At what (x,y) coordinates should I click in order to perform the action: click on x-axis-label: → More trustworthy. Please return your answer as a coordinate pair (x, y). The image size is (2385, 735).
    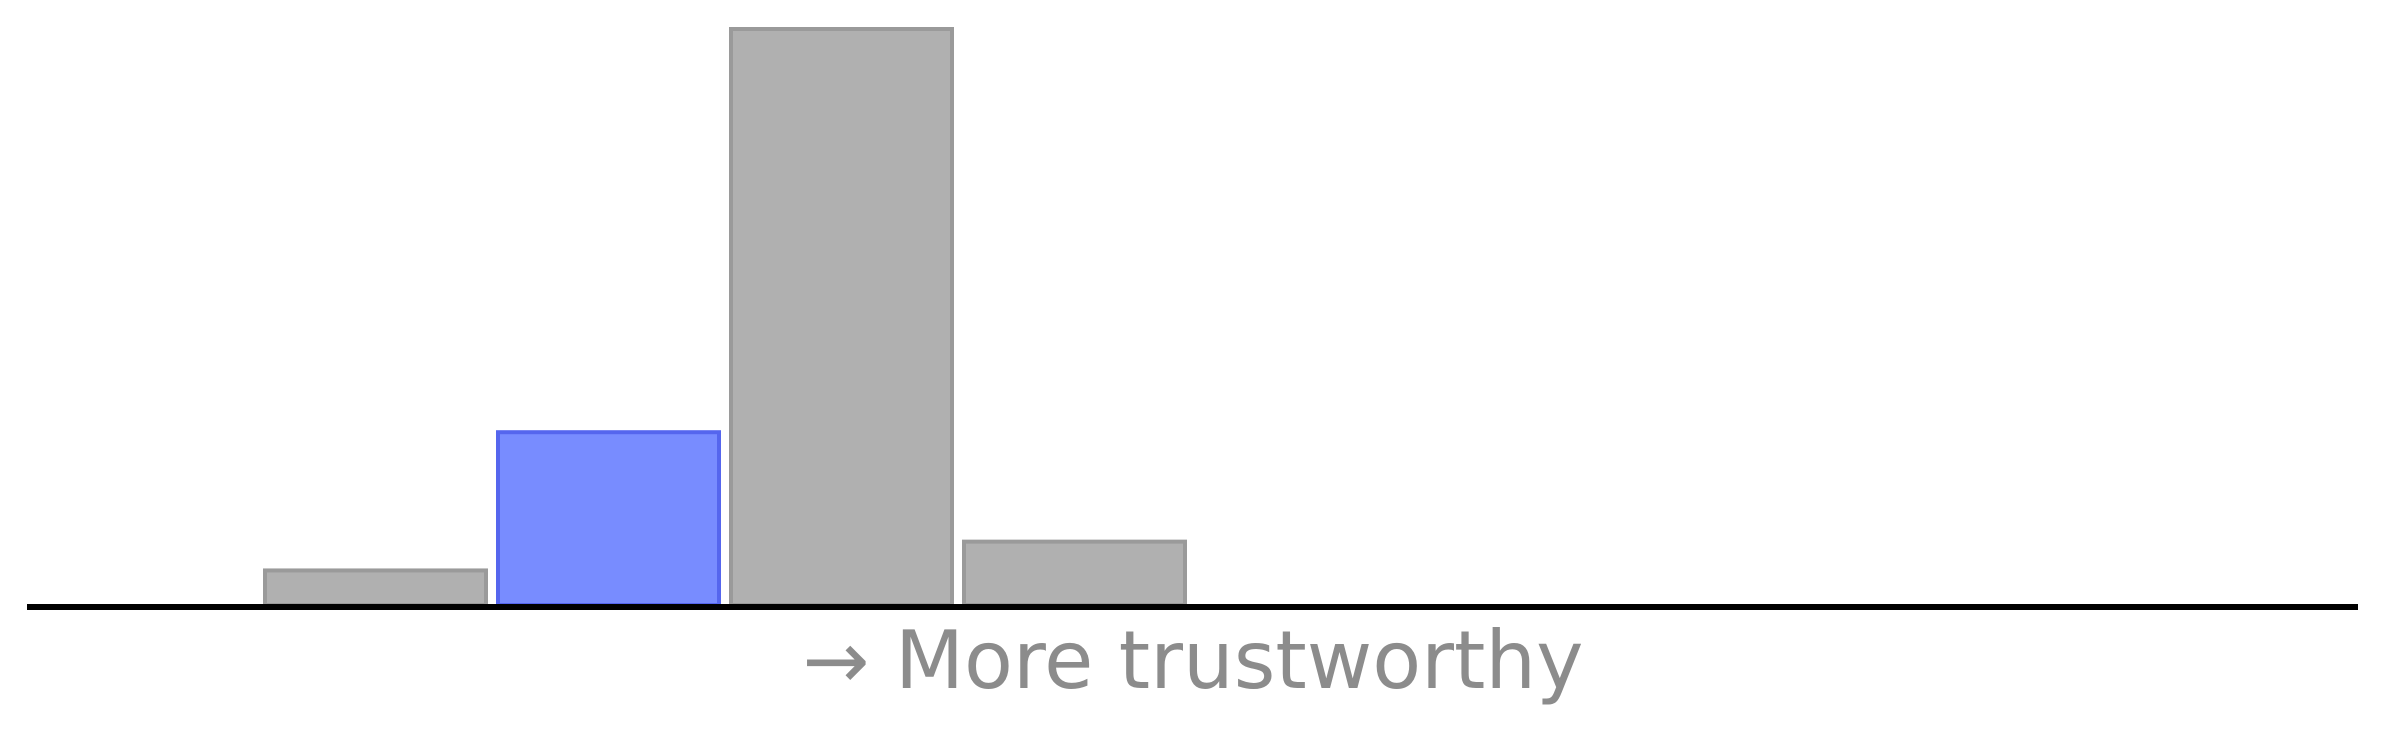
    Looking at the image, I should click on (1193, 660).